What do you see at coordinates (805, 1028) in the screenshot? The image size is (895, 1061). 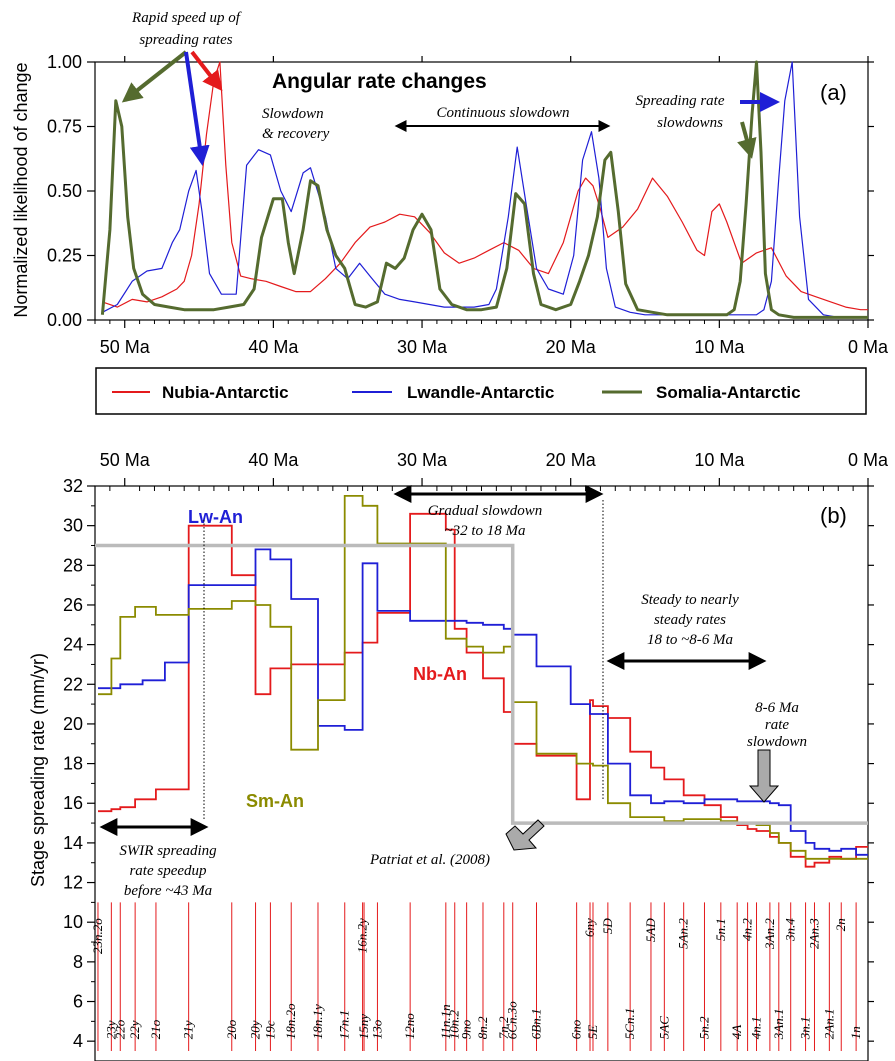 I see `chron-label: 3n.1` at bounding box center [805, 1028].